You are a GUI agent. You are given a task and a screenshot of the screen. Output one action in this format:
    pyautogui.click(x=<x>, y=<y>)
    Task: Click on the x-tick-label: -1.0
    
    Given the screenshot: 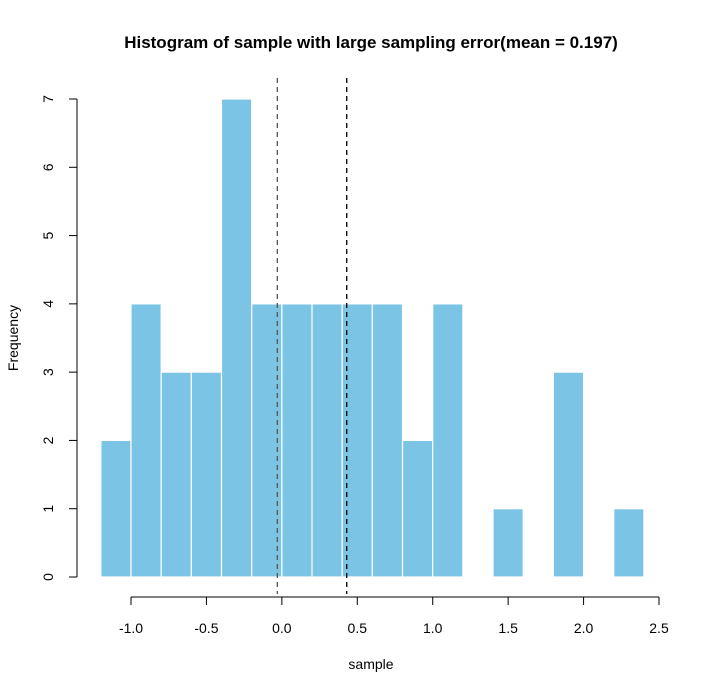 What is the action you would take?
    pyautogui.click(x=131, y=628)
    